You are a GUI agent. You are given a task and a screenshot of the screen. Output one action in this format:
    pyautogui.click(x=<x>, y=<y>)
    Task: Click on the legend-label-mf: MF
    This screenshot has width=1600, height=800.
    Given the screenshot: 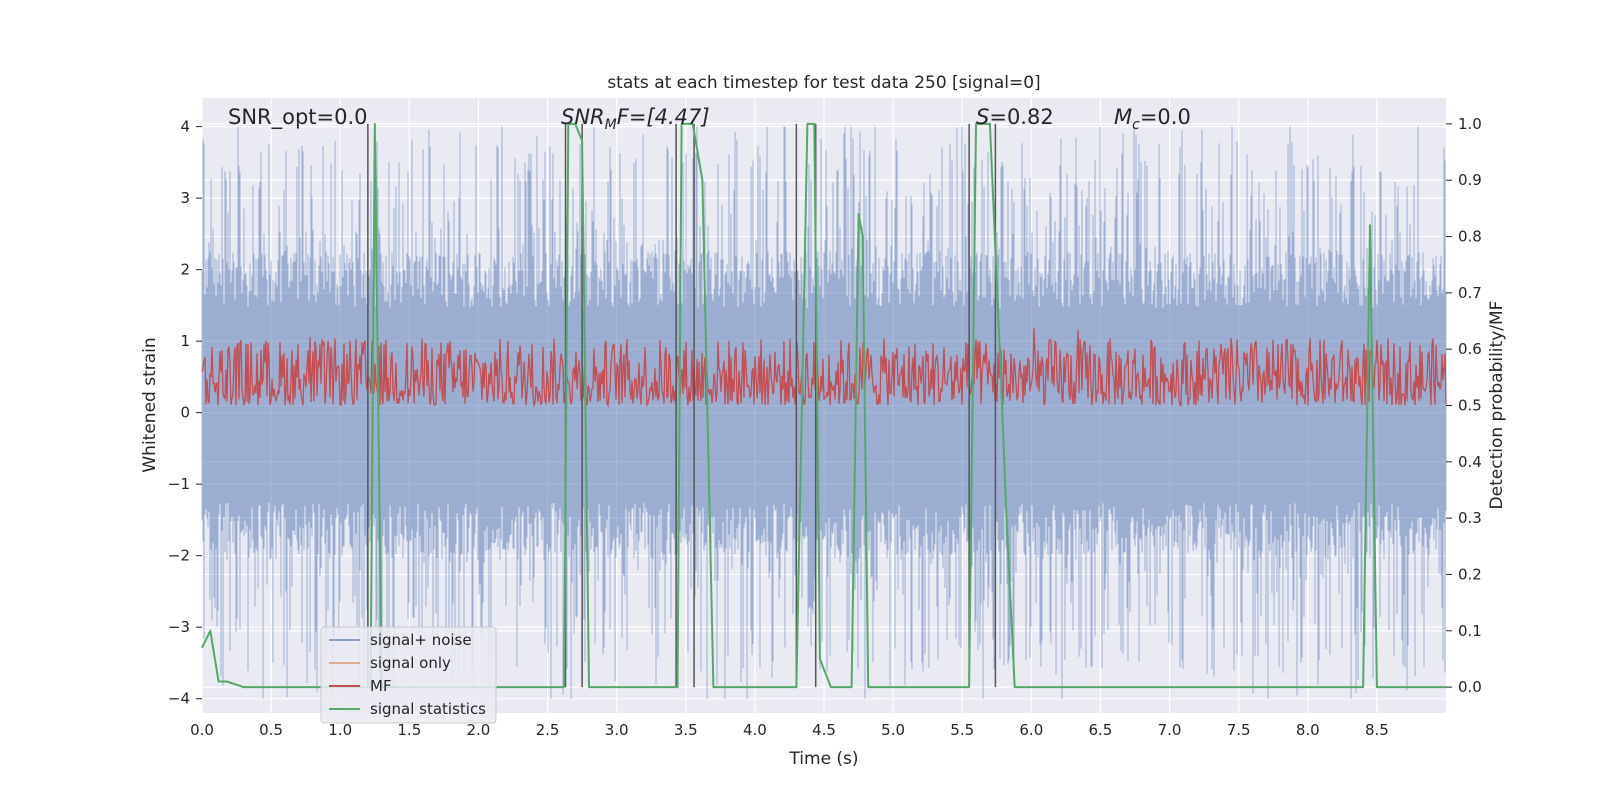 What is the action you would take?
    pyautogui.click(x=381, y=686)
    